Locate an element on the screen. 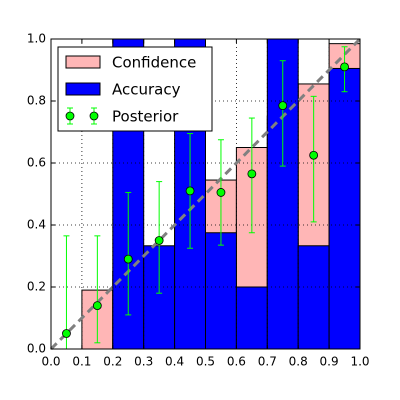  x-tick-label: 0.3 is located at coordinates (143, 362).